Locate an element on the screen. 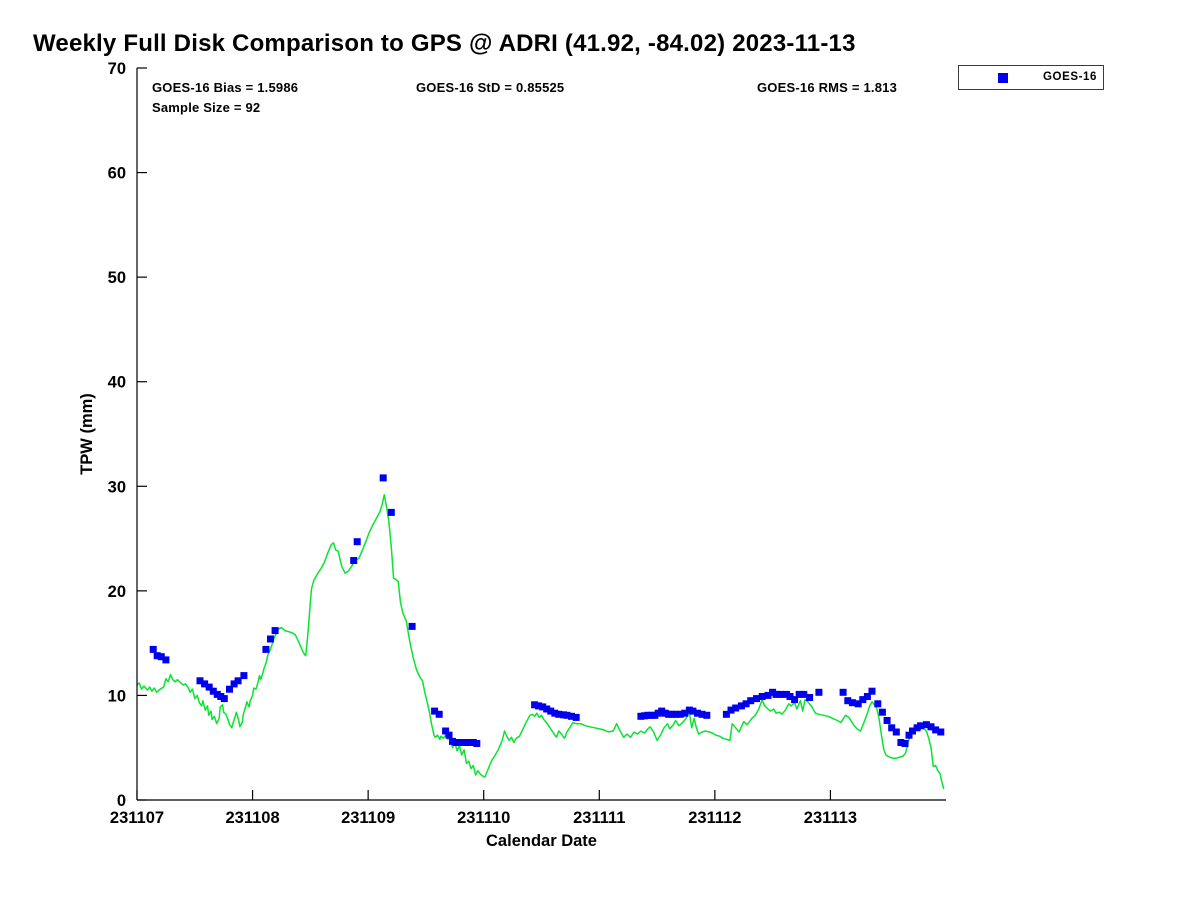  x-tick-label: 231110 is located at coordinates (483, 818).